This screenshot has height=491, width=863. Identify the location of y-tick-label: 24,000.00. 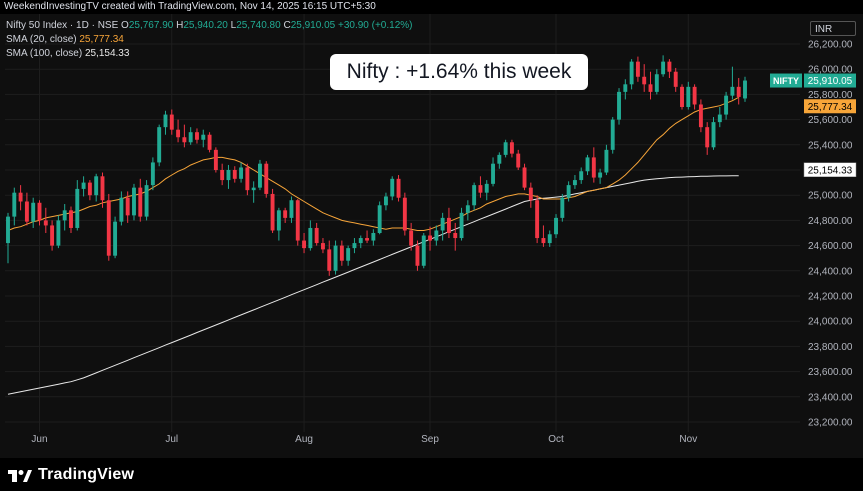
(830, 322).